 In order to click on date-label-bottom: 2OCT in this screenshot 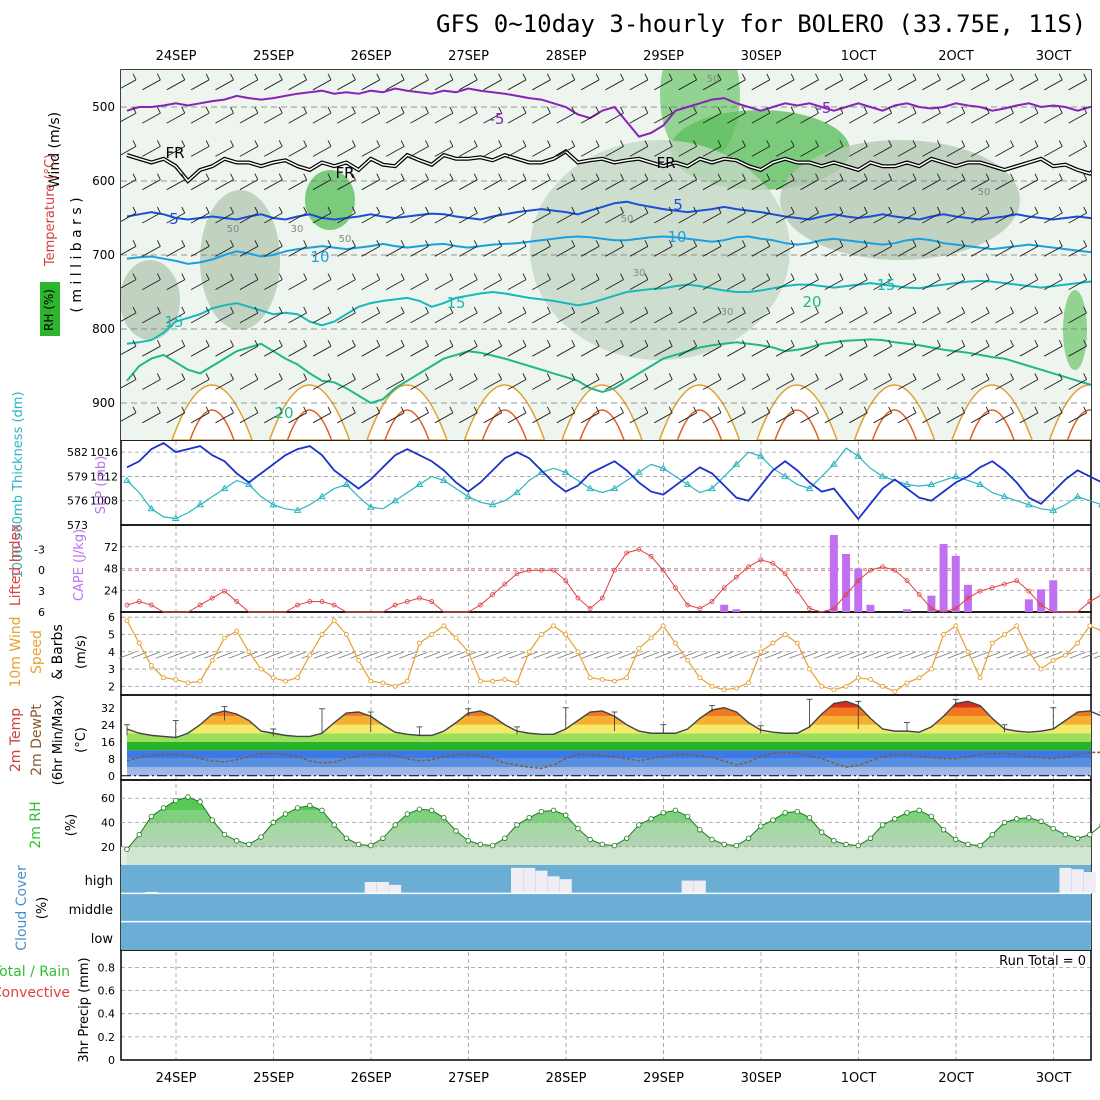, I will do `click(956, 1078)`.